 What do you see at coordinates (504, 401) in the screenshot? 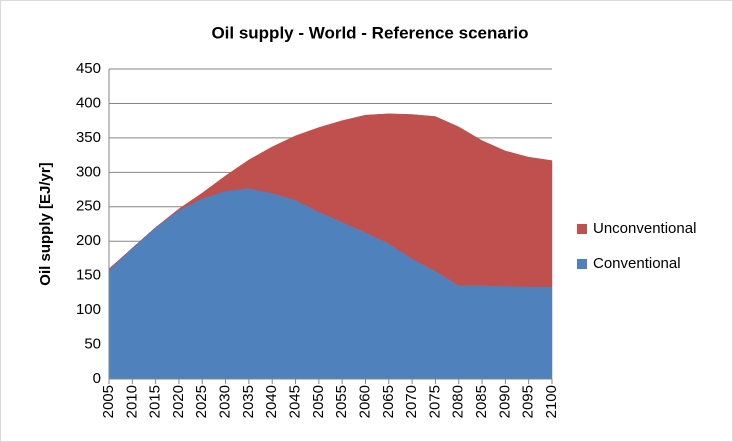
I see `x-tick-label: 2090` at bounding box center [504, 401].